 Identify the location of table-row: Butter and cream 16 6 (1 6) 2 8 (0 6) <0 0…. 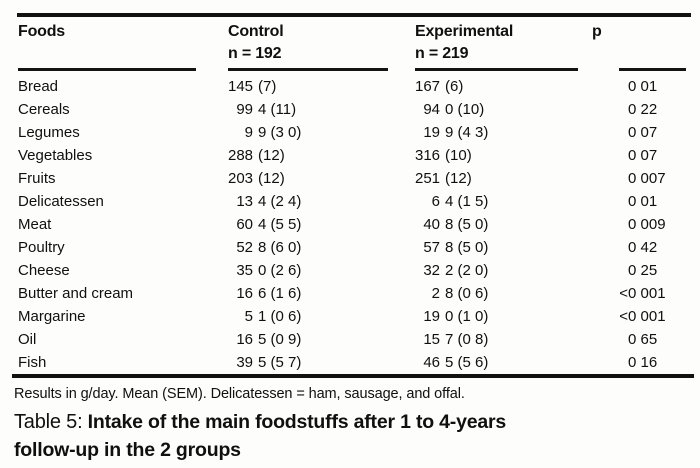
(355, 293).